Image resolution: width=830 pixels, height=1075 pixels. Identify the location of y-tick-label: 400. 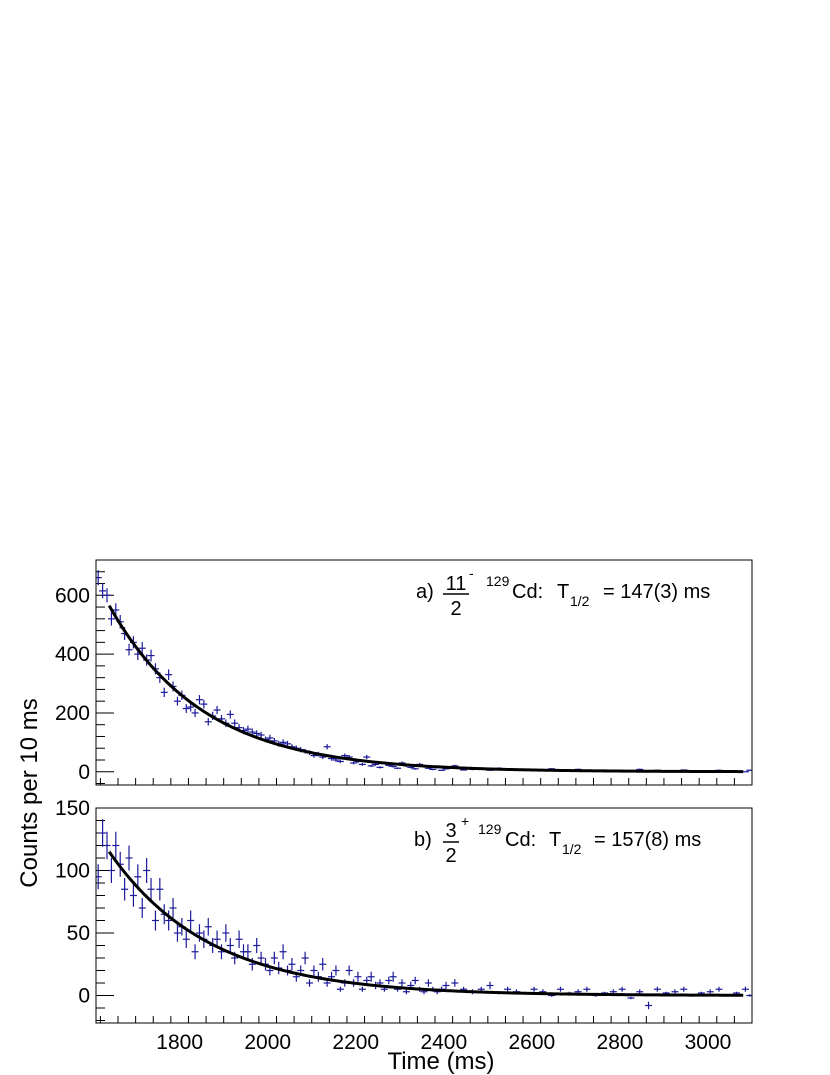
(72, 654).